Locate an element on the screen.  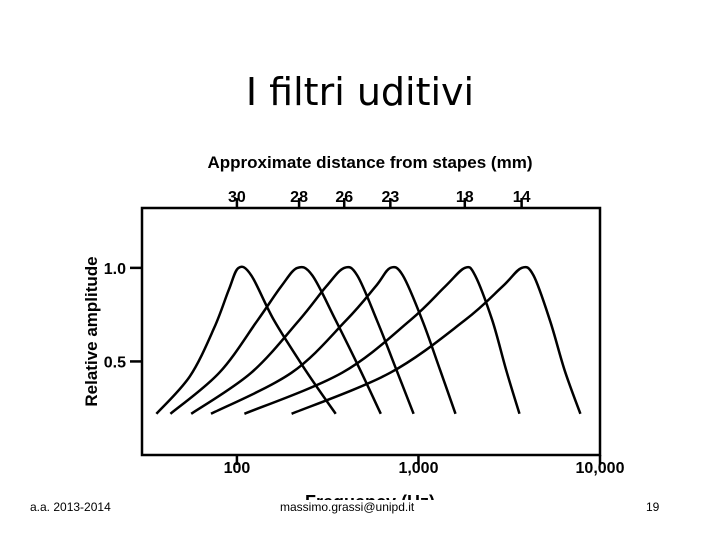
top-axis-tick-label: 23 is located at coordinates (390, 197).